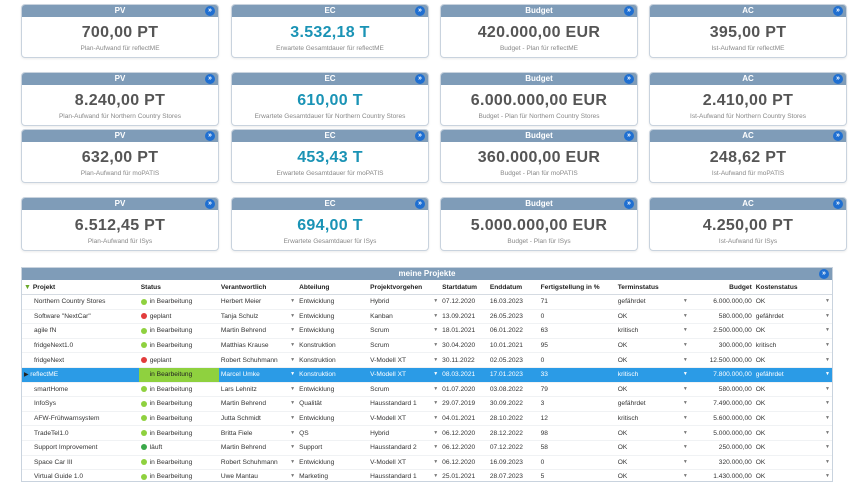 This screenshot has width=853, height=482. Describe the element at coordinates (722, 374) in the screenshot. I see `table-cell: 7.800.000,00` at that location.